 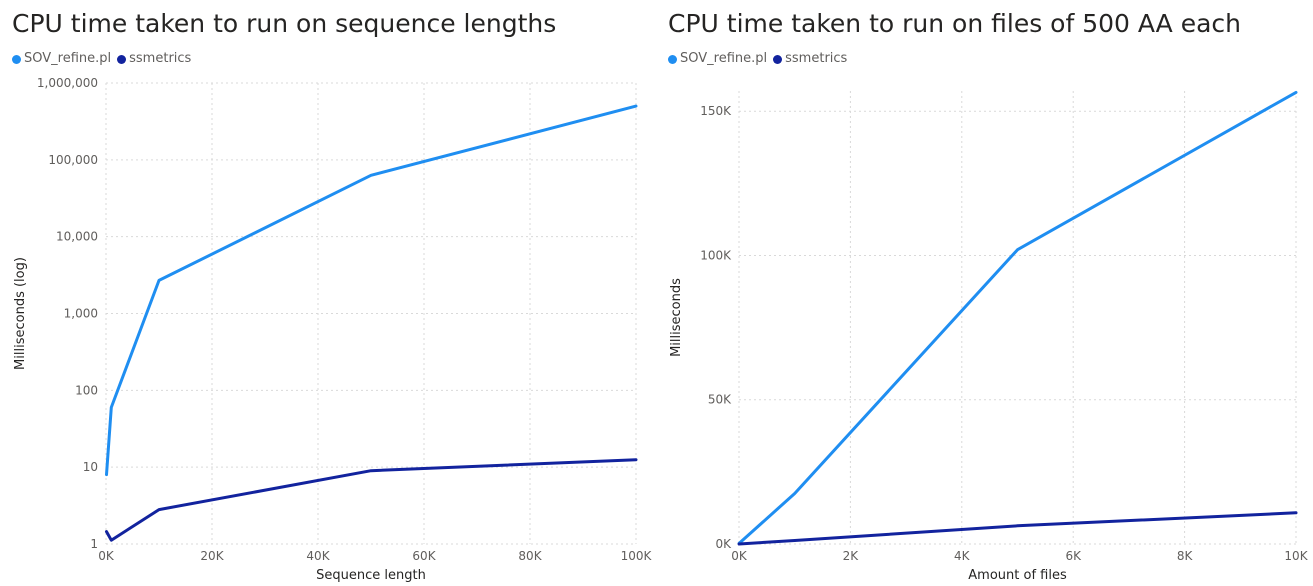 What do you see at coordinates (424, 556) in the screenshot?
I see `x-tick-label: 60K` at bounding box center [424, 556].